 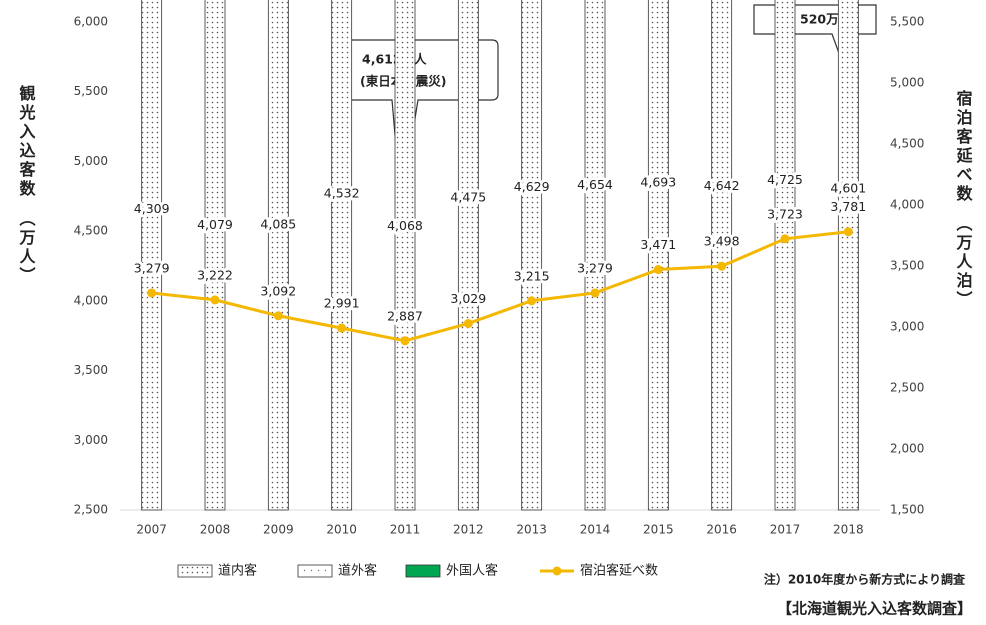 What do you see at coordinates (468, 530) in the screenshot?
I see `x-tick-label: 2012` at bounding box center [468, 530].